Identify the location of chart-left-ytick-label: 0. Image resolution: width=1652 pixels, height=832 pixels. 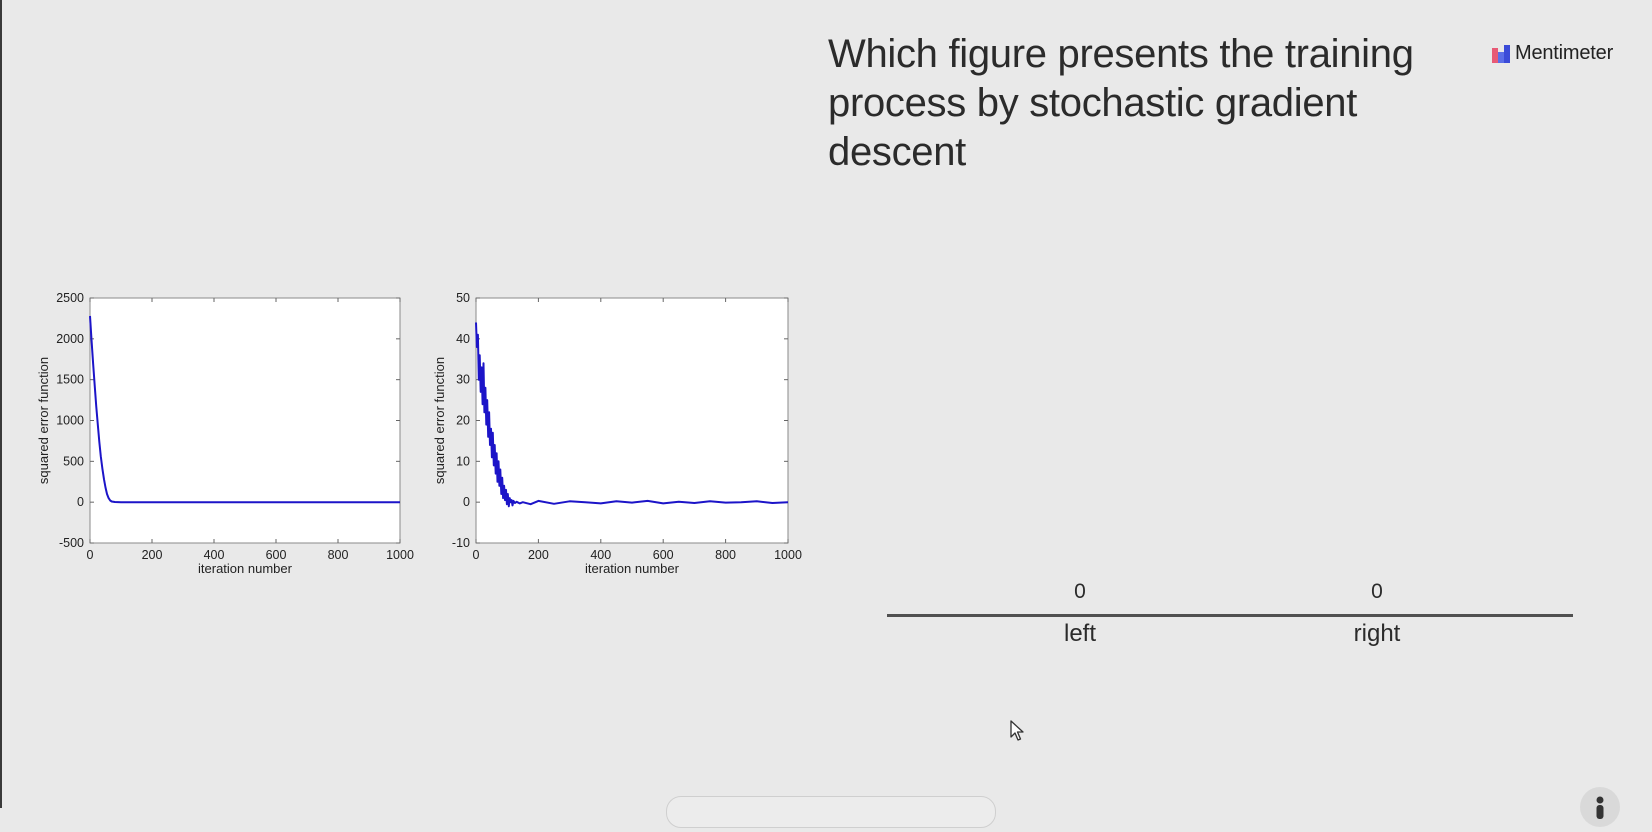
(80, 502).